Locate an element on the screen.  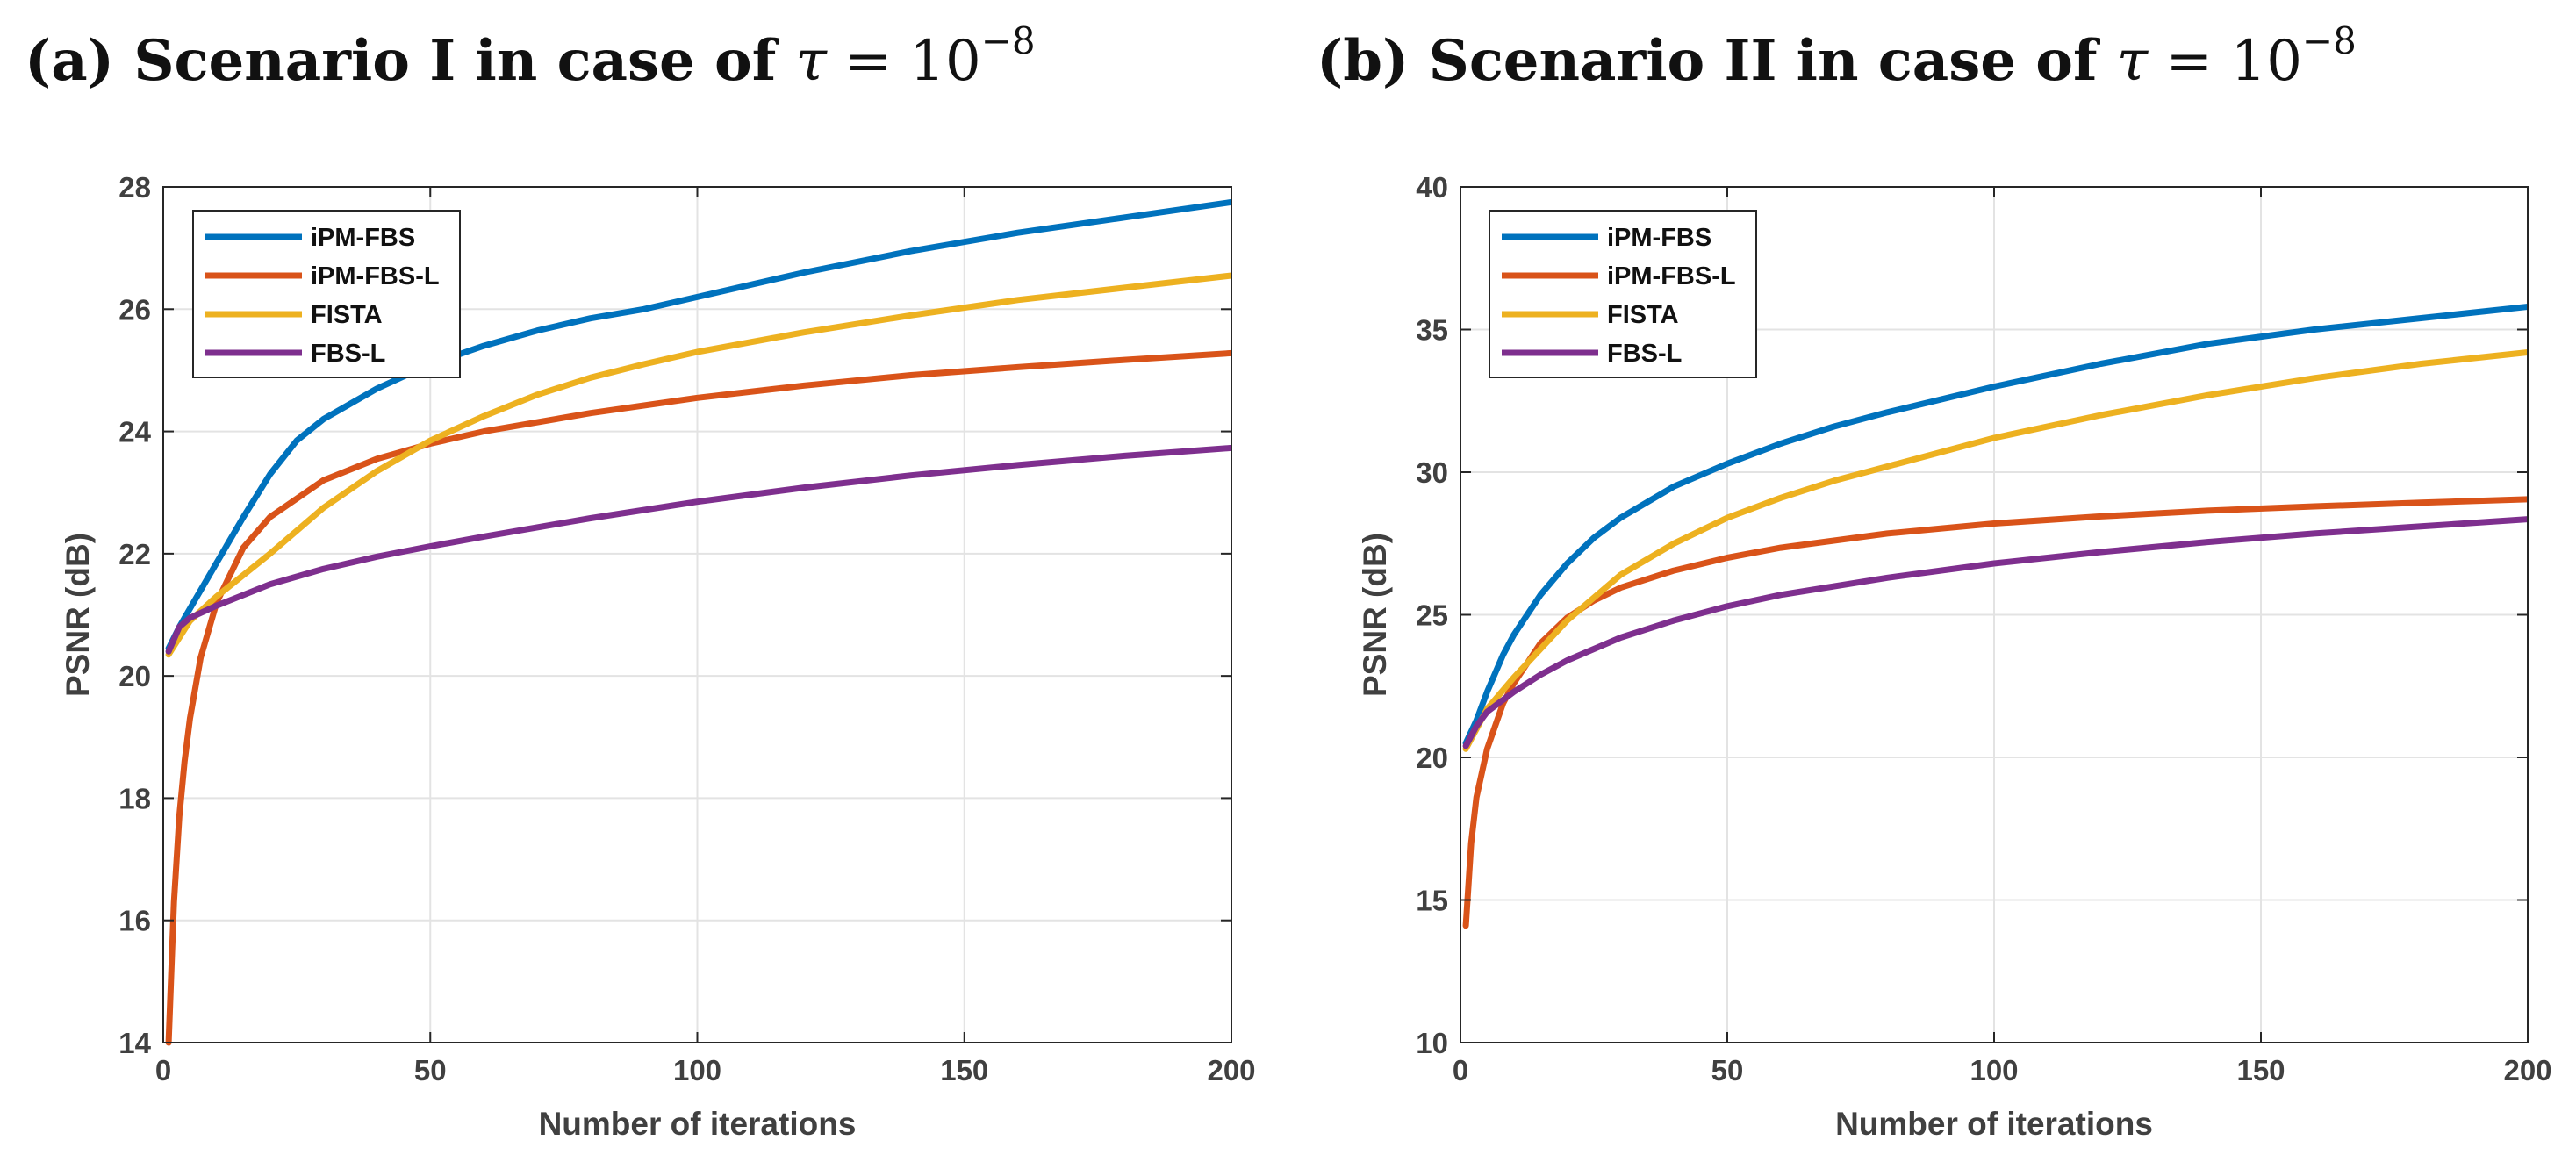
x-tick-label-b: 50 is located at coordinates (1728, 1070).